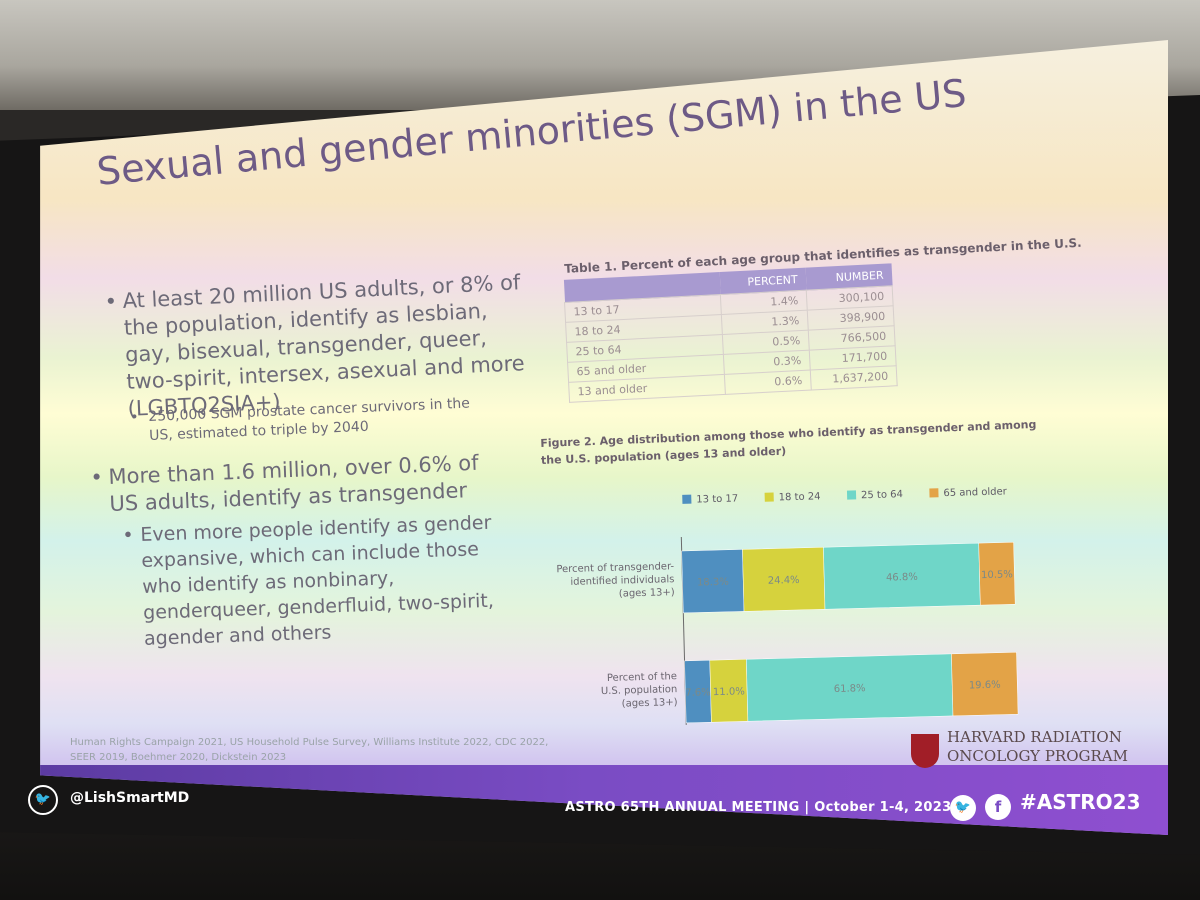 The width and height of the screenshot is (1200, 900). What do you see at coordinates (902, 578) in the screenshot?
I see `bar-value-label: 46.8%` at bounding box center [902, 578].